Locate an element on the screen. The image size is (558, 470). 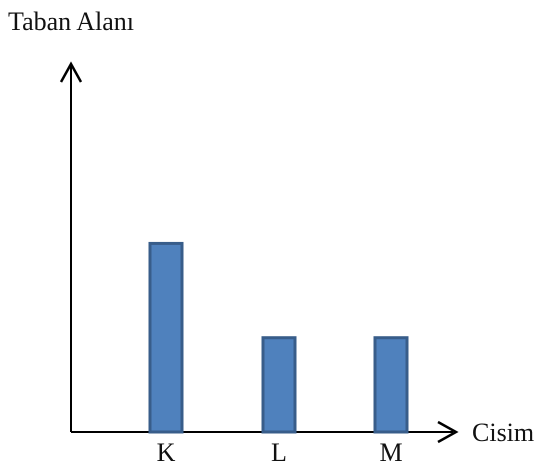
x-tick-label-m: M is located at coordinates (390, 452).